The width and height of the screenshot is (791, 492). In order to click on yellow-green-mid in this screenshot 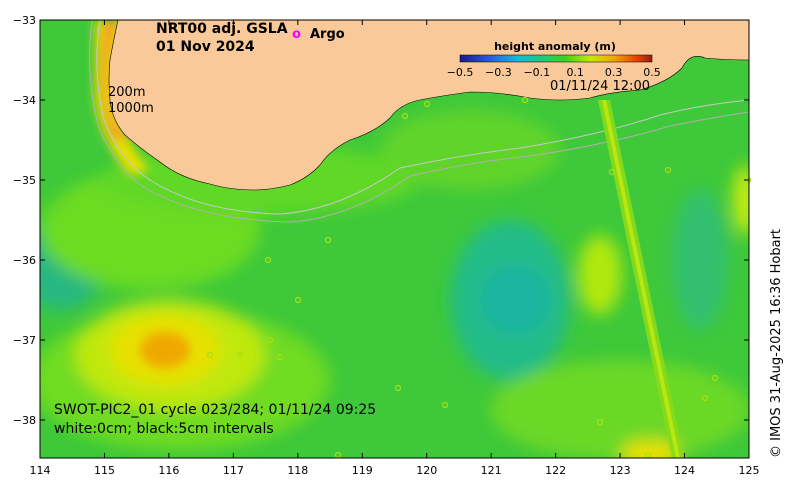, I will do `click(600, 275)`.